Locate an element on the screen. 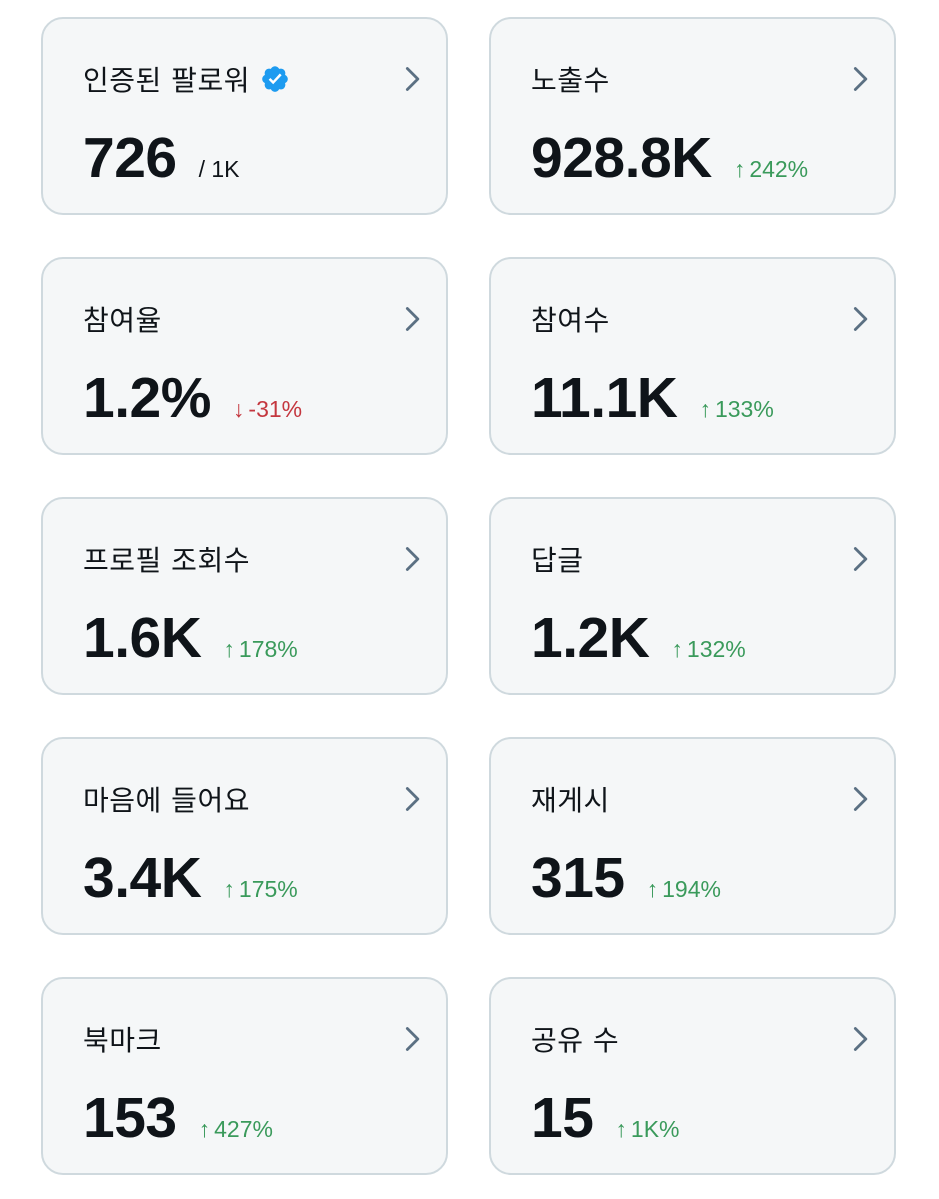  card-verified-followers: 인증된 팔로워 726 / 1K is located at coordinates (244, 116).